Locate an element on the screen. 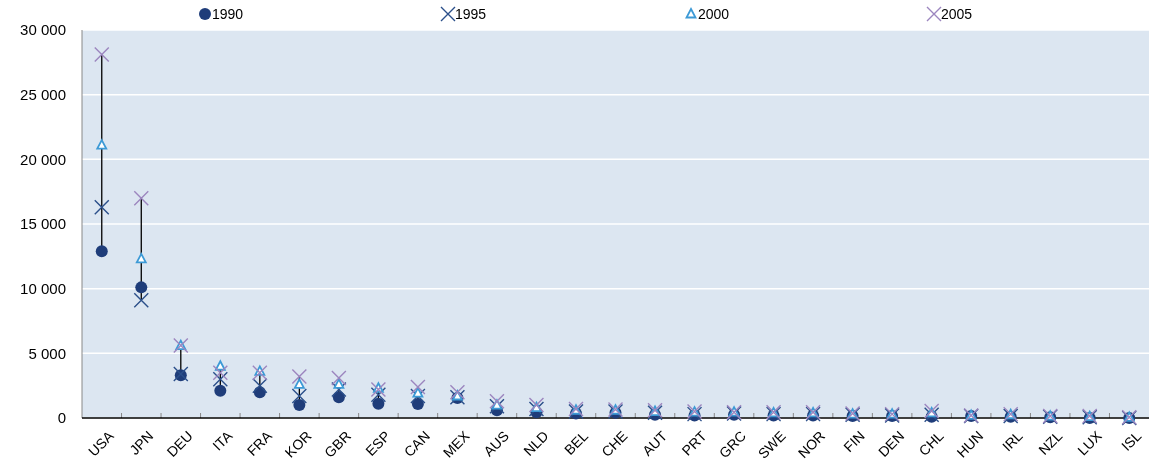  x-tick-label: CHL is located at coordinates (931, 443).